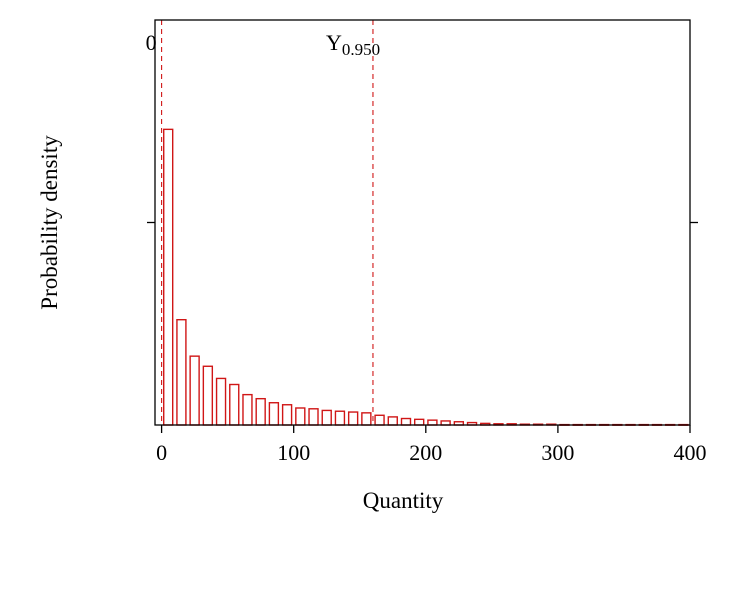  What do you see at coordinates (425, 452) in the screenshot?
I see `x-tick-label: 200` at bounding box center [425, 452].